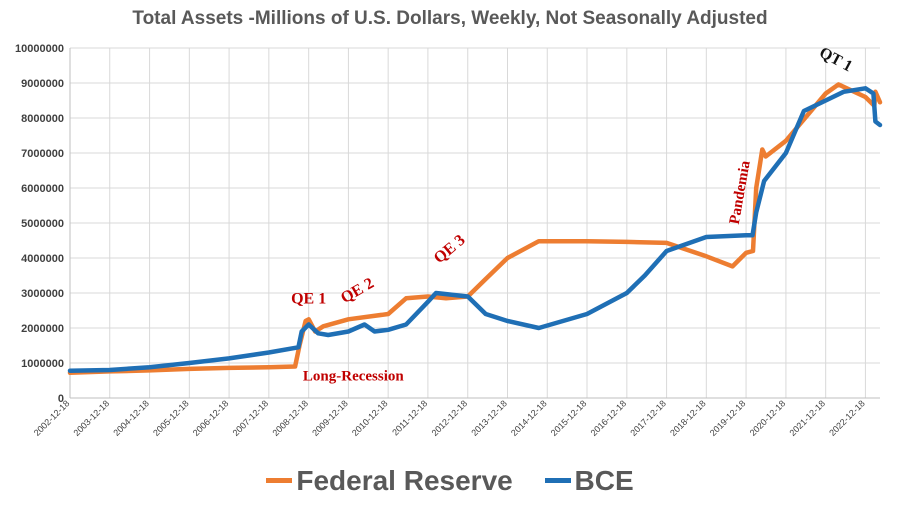  I want to click on x-tick-label: 2002-12-18, so click(52, 418).